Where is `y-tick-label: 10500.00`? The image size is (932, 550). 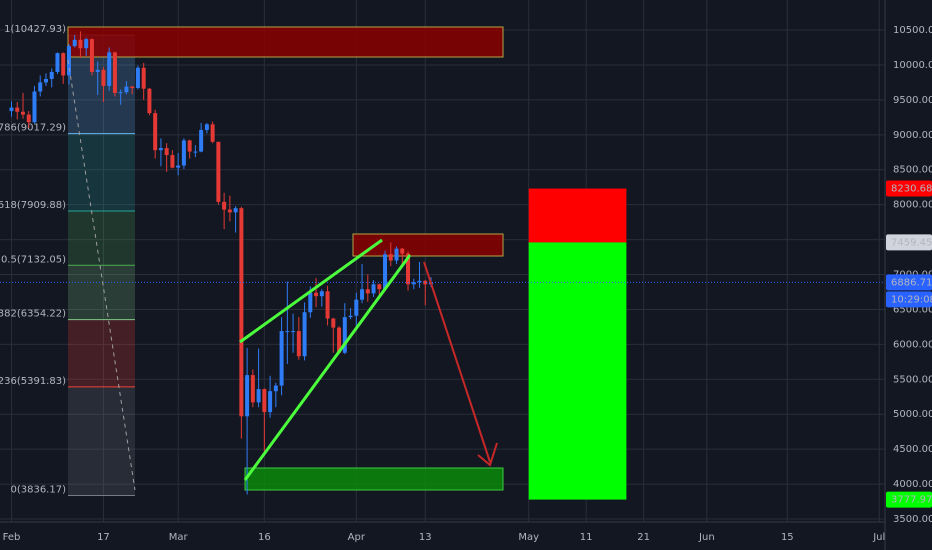 y-tick-label: 10500.00 is located at coordinates (912, 30).